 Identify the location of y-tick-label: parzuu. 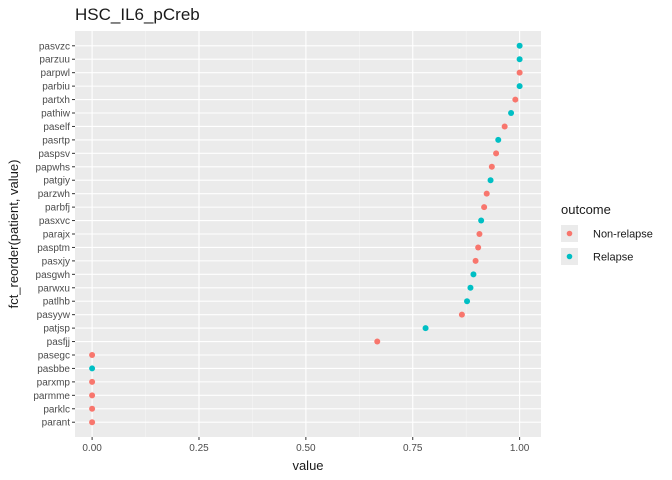
(54, 60).